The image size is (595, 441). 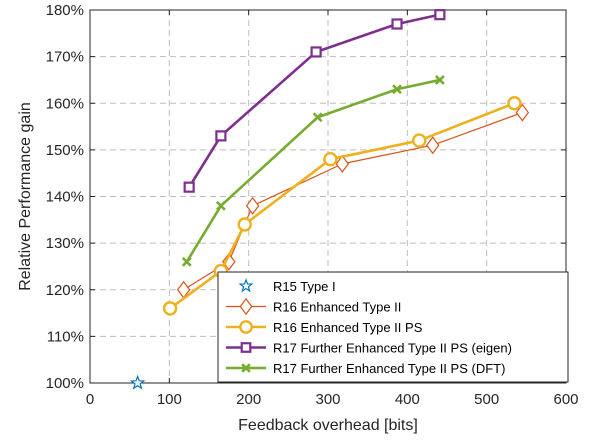 What do you see at coordinates (248, 399) in the screenshot?
I see `x-tick-label: 200` at bounding box center [248, 399].